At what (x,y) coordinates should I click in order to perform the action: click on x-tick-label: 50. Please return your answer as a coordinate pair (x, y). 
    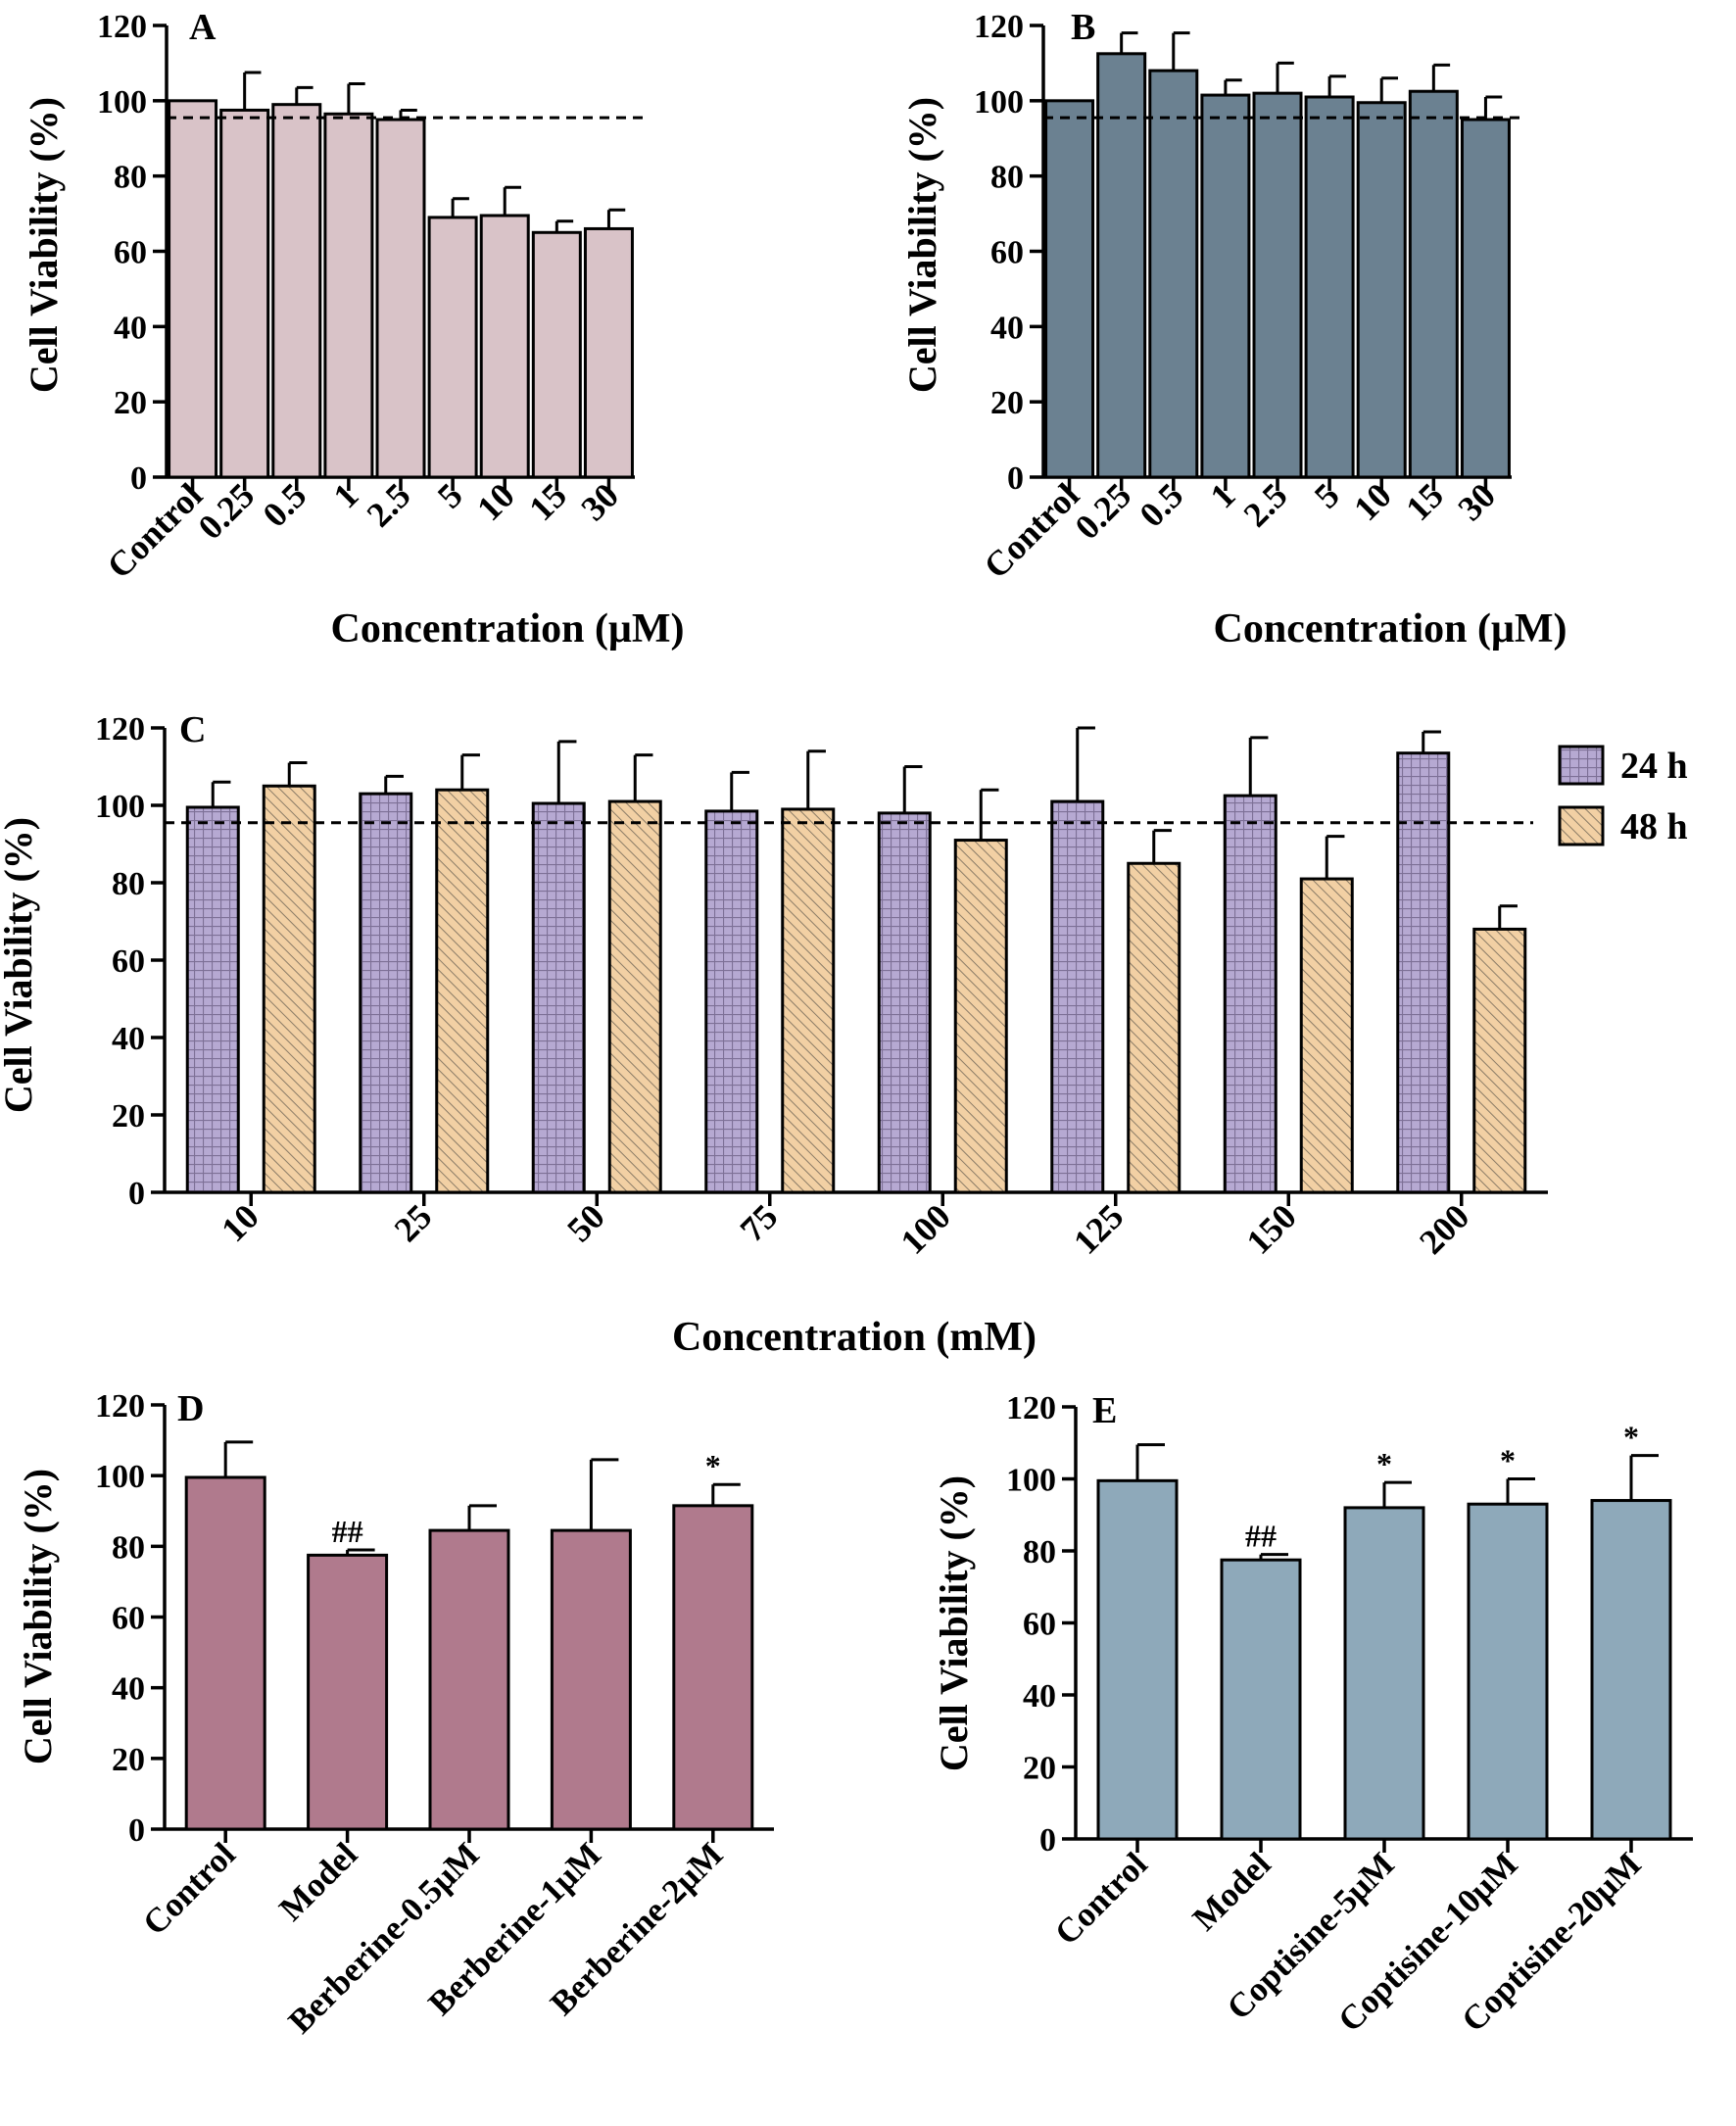
    Looking at the image, I should click on (585, 1222).